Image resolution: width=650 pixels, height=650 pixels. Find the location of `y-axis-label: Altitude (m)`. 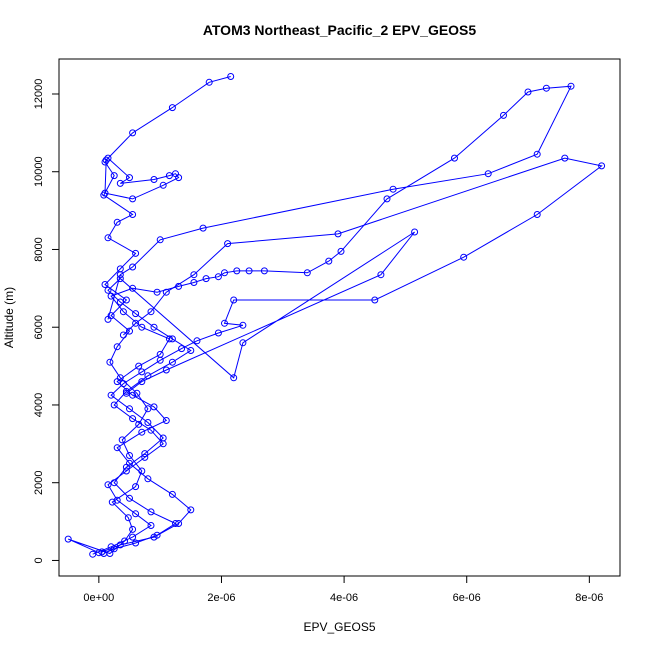

y-axis-label: Altitude (m) is located at coordinates (9, 317).